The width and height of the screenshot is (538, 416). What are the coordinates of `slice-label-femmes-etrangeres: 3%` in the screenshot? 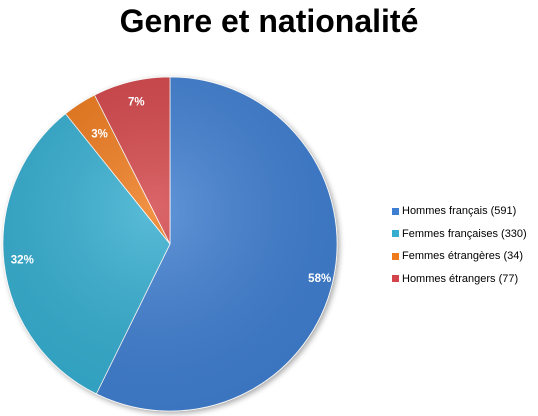 It's located at (99, 135).